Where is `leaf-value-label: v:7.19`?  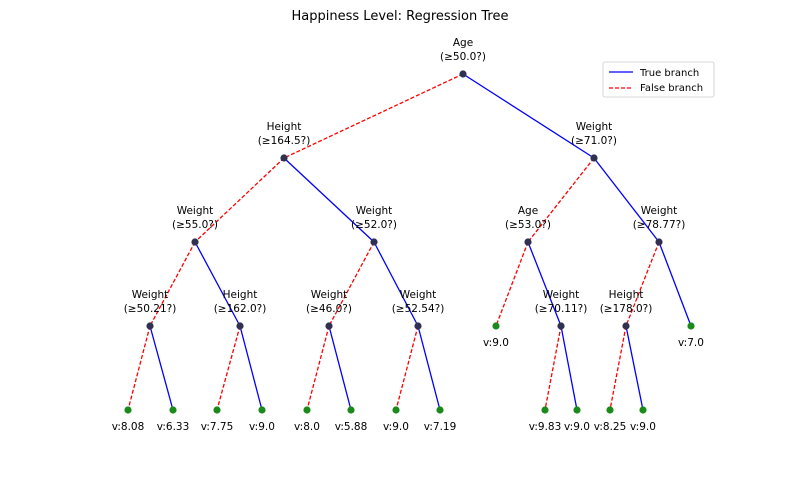 leaf-value-label: v:7.19 is located at coordinates (440, 427).